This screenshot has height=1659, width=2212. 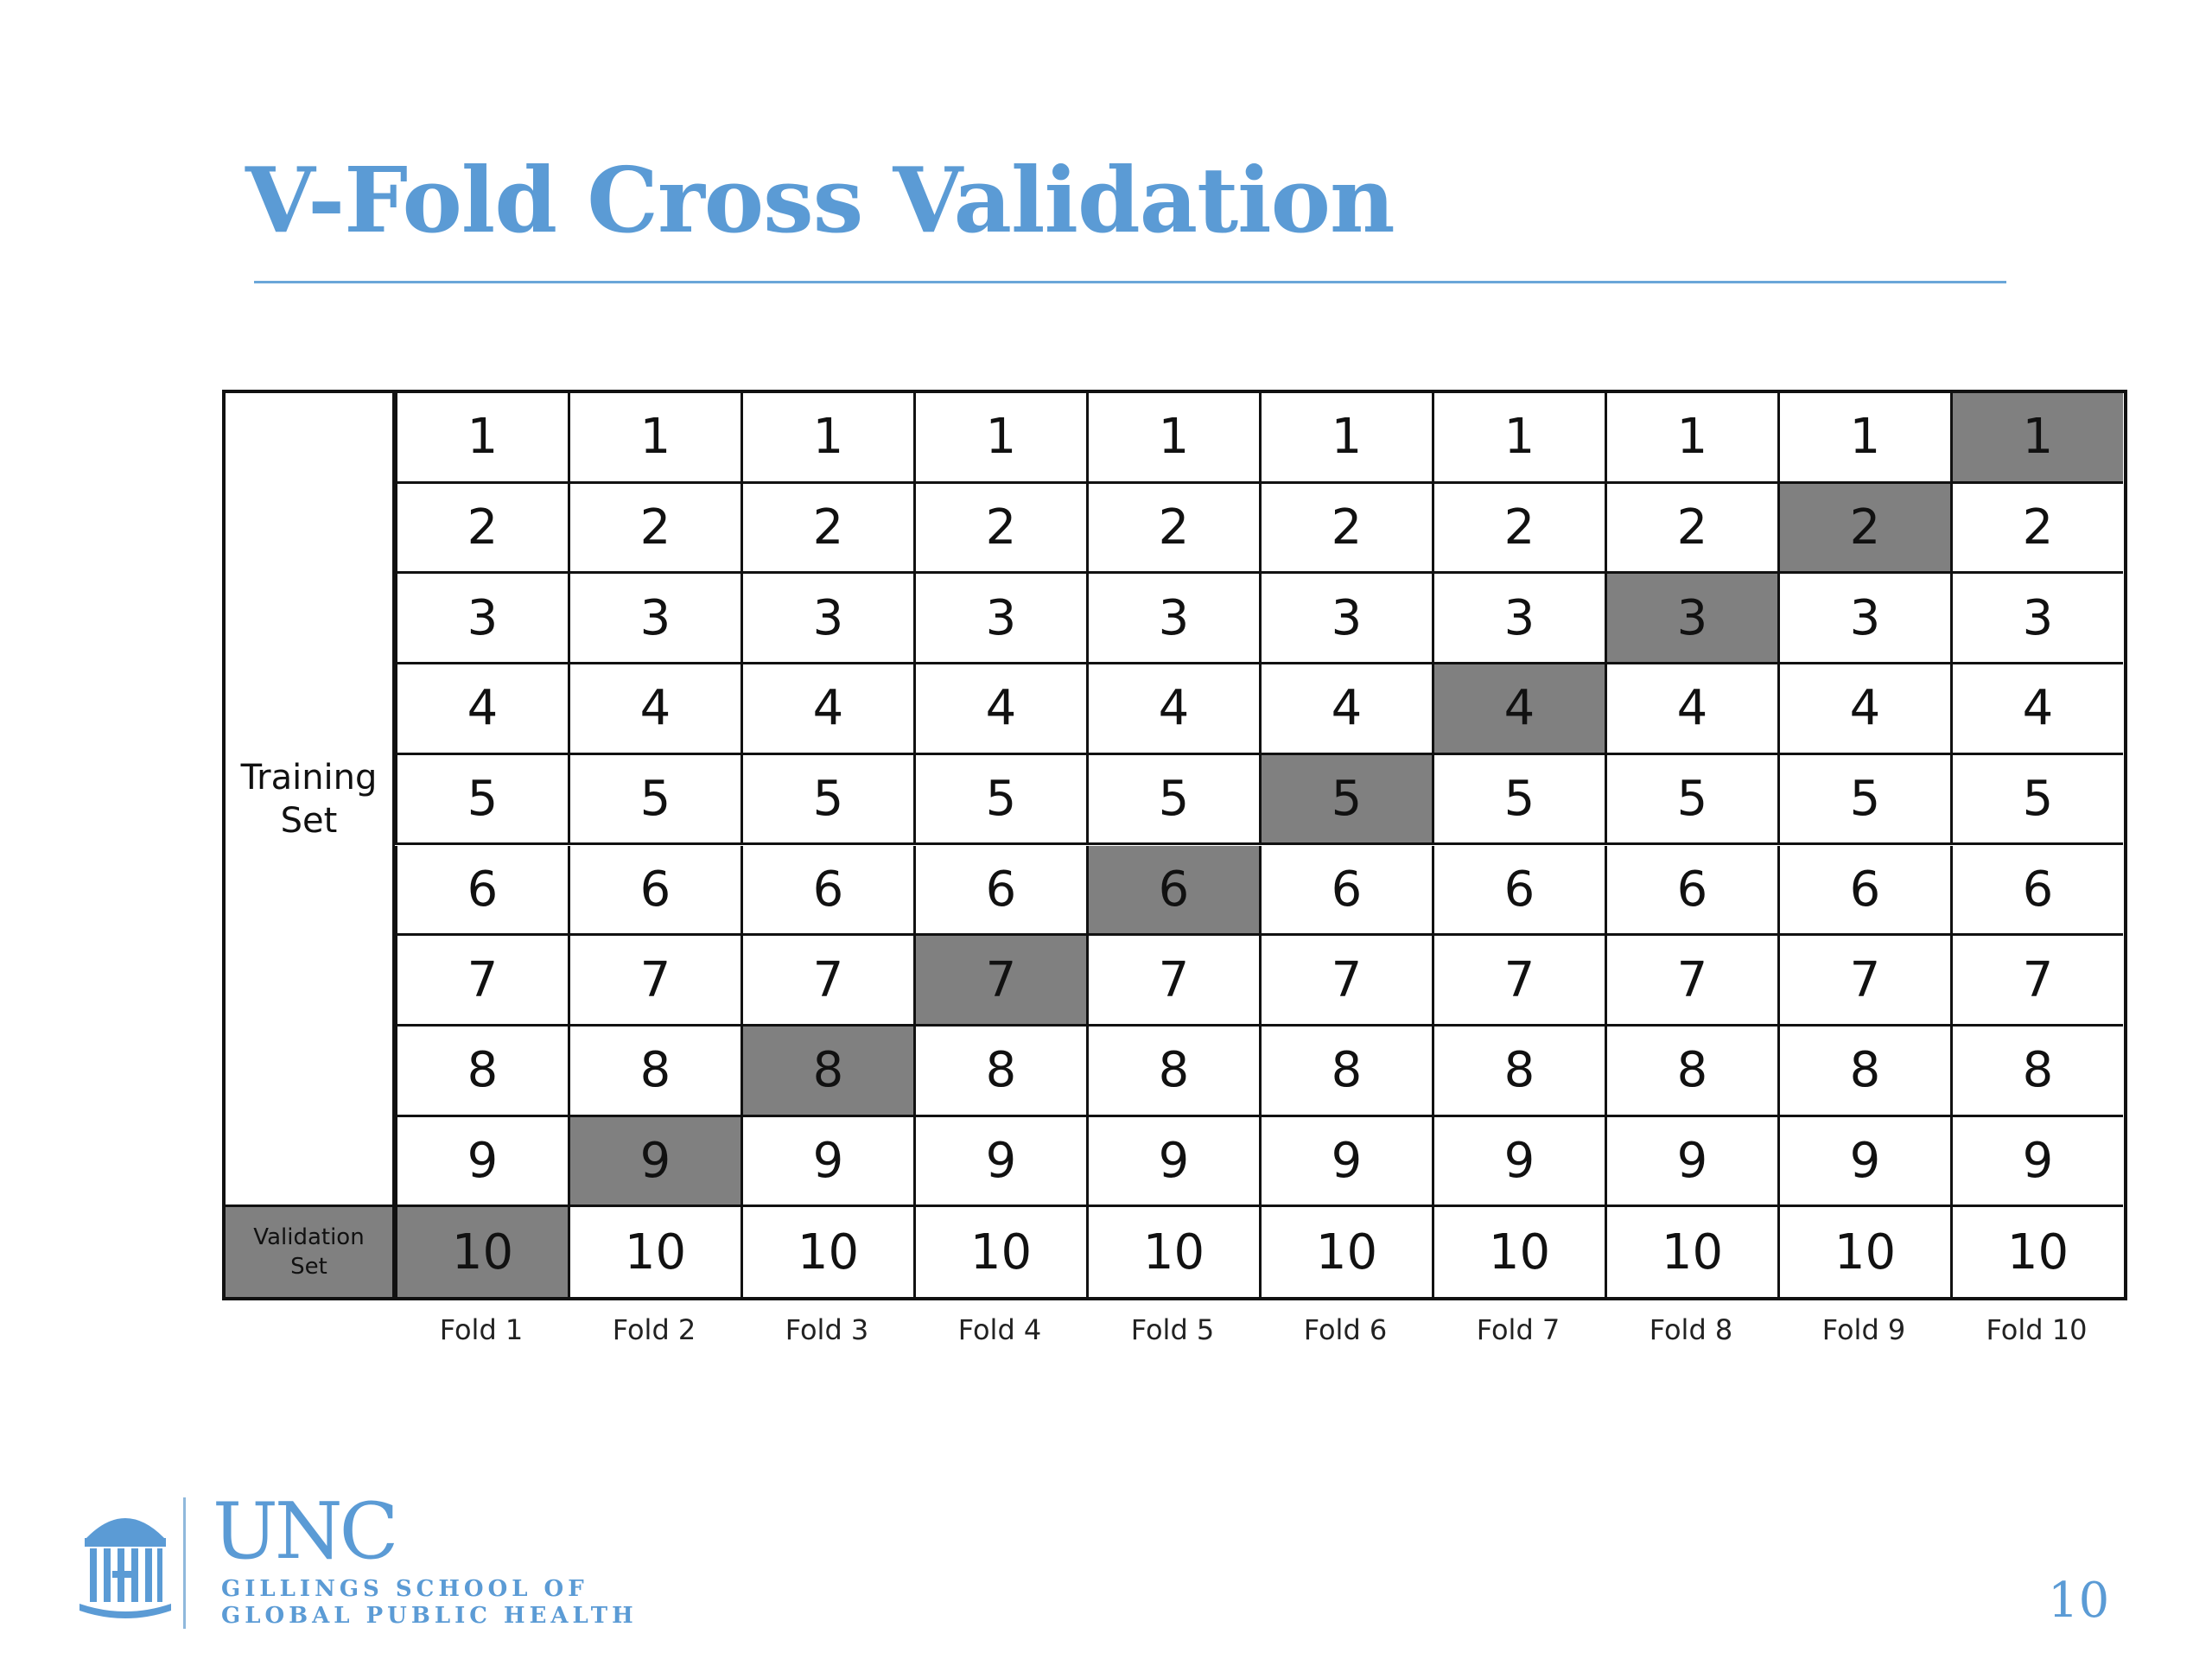 I want to click on fold-4-row-10-cell: 10, so click(x=999, y=1252).